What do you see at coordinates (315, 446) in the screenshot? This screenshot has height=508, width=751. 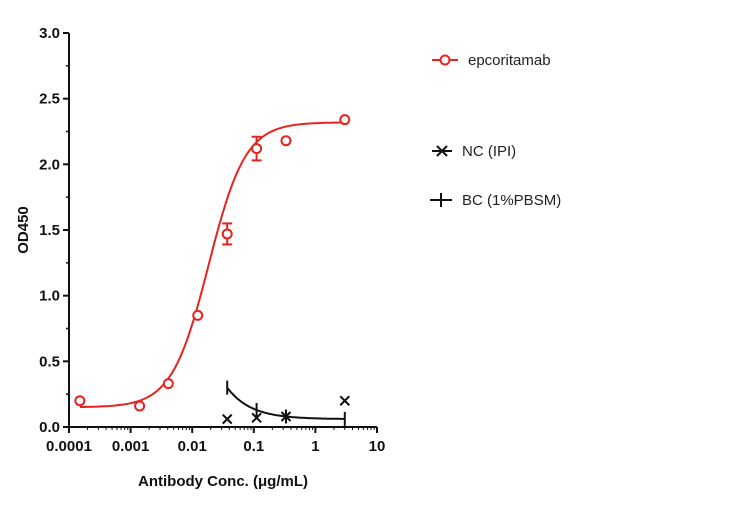 I see `x-tick-label: 1` at bounding box center [315, 446].